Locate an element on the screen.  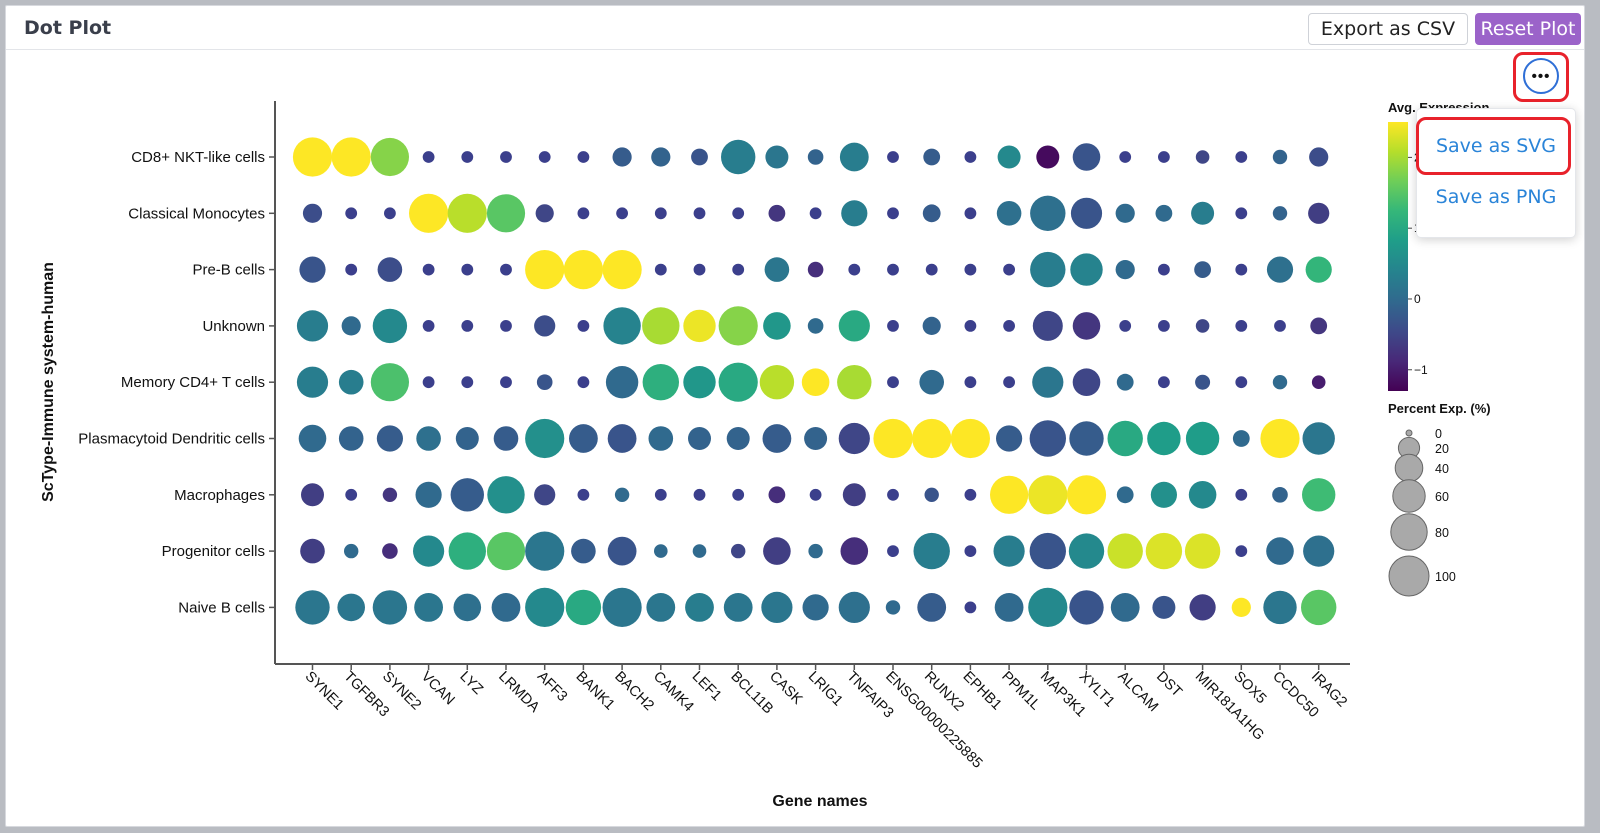
x-tick-label: BANK1 is located at coordinates (595, 691).